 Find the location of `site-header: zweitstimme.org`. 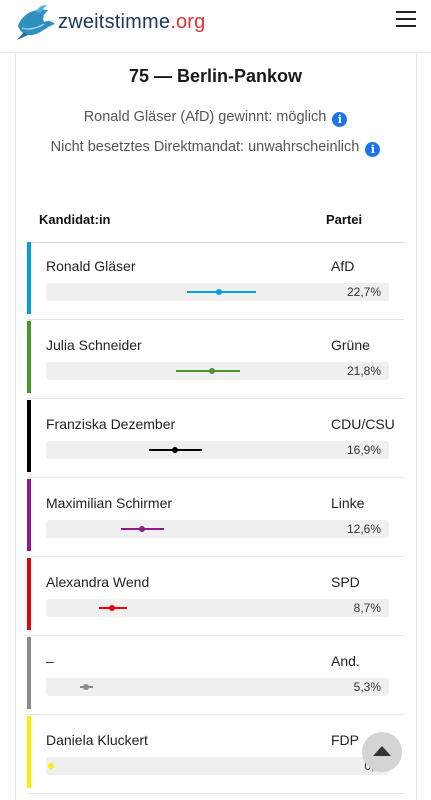

site-header: zweitstimme.org is located at coordinates (215, 26).